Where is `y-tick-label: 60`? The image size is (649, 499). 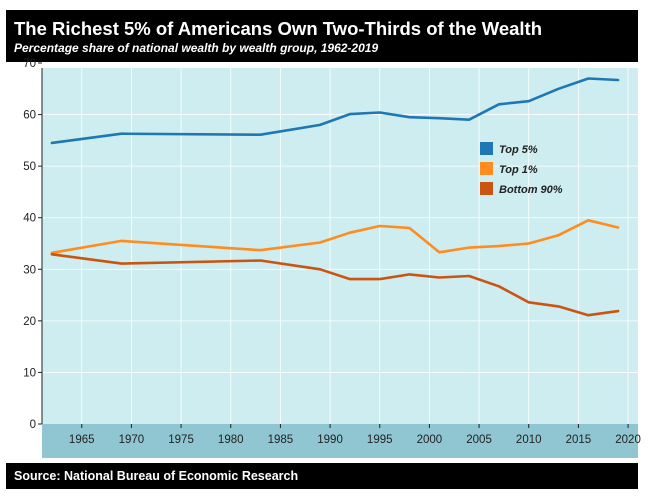 y-tick-label: 60 is located at coordinates (29, 116).